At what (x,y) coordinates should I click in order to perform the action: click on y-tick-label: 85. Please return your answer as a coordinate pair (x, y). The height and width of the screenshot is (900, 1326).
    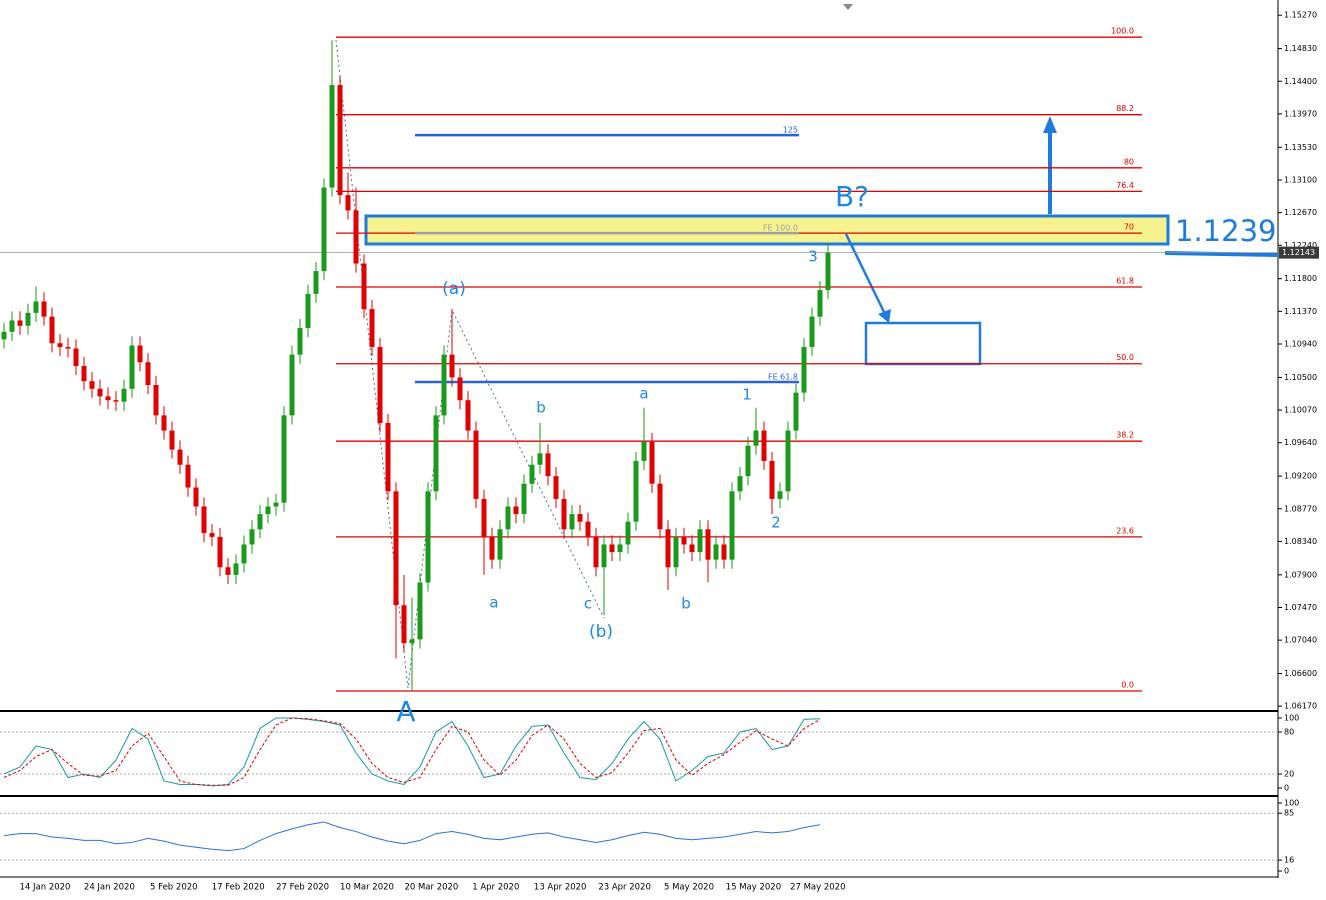
    Looking at the image, I should click on (1289, 813).